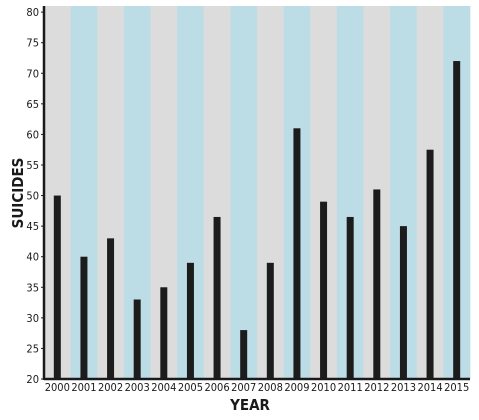  I want to click on y-tick-label: 55, so click(32, 165).